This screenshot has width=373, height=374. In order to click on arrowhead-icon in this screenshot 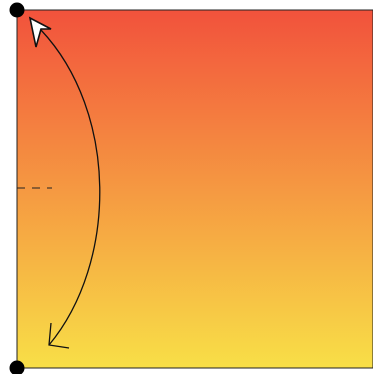, I will do `click(40, 32)`.